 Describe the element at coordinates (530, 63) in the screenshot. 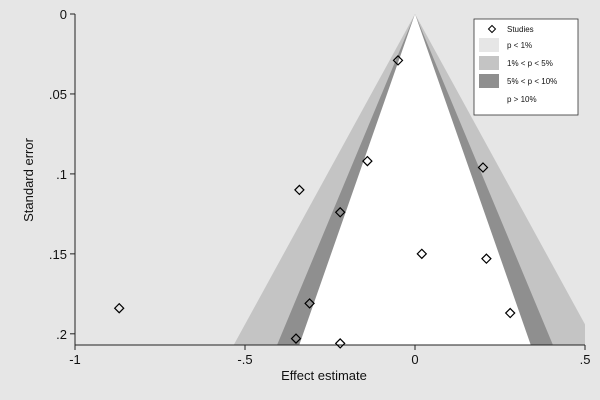

I see `legend-label-contour-1: 1% < p < 5%` at that location.